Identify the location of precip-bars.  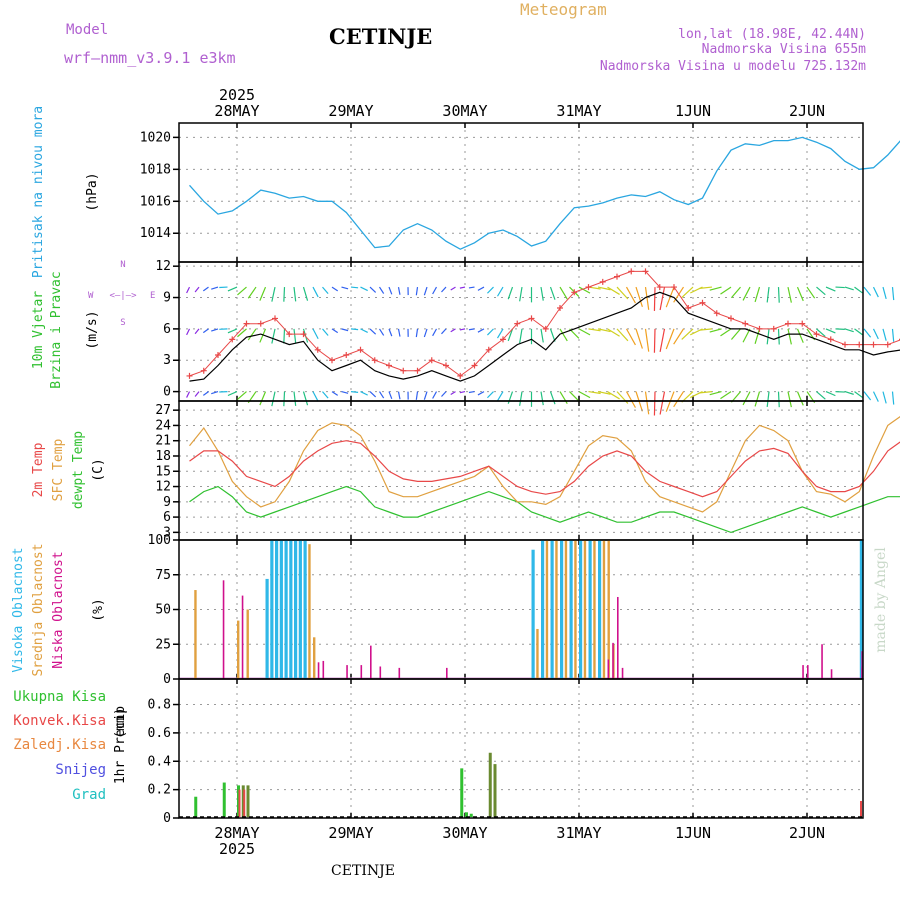
(528, 784).